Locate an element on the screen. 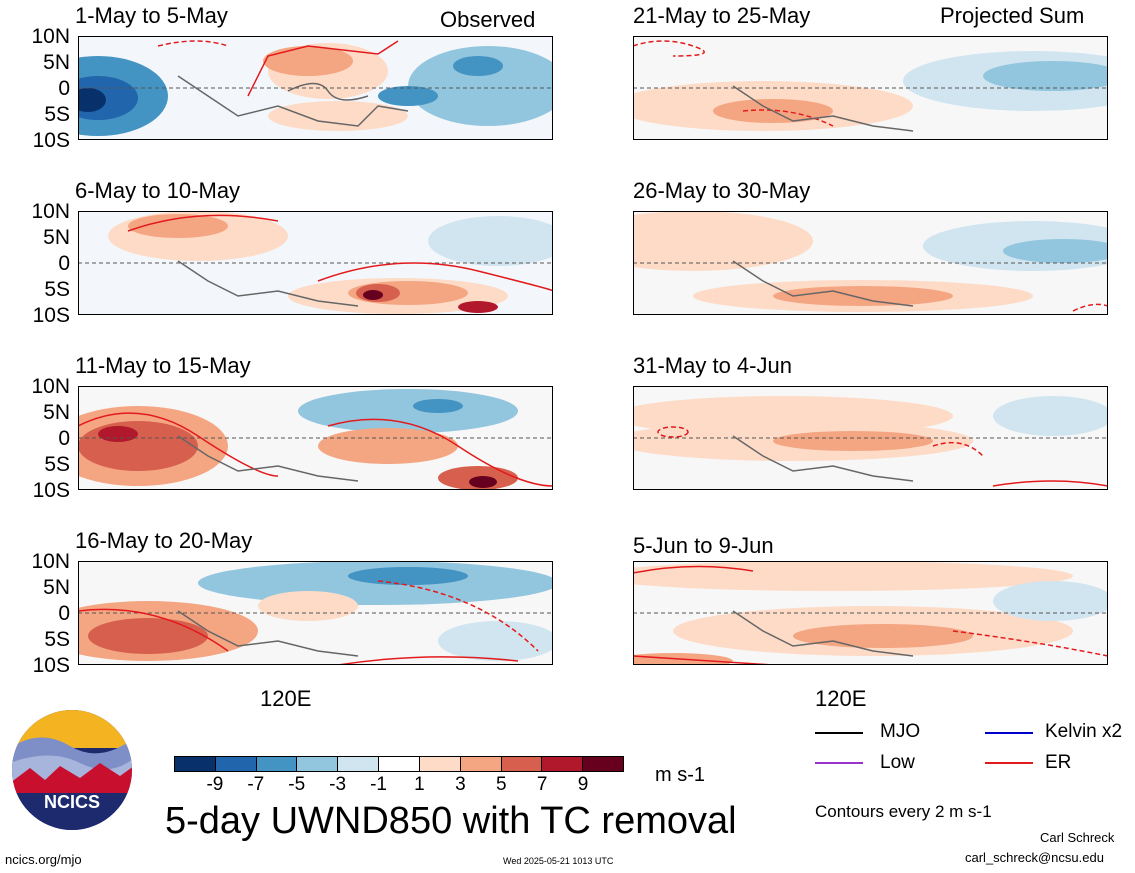 Image resolution: width=1135 pixels, height=873 pixels. panel-title: 31-May to 4-Jun is located at coordinates (712, 365).